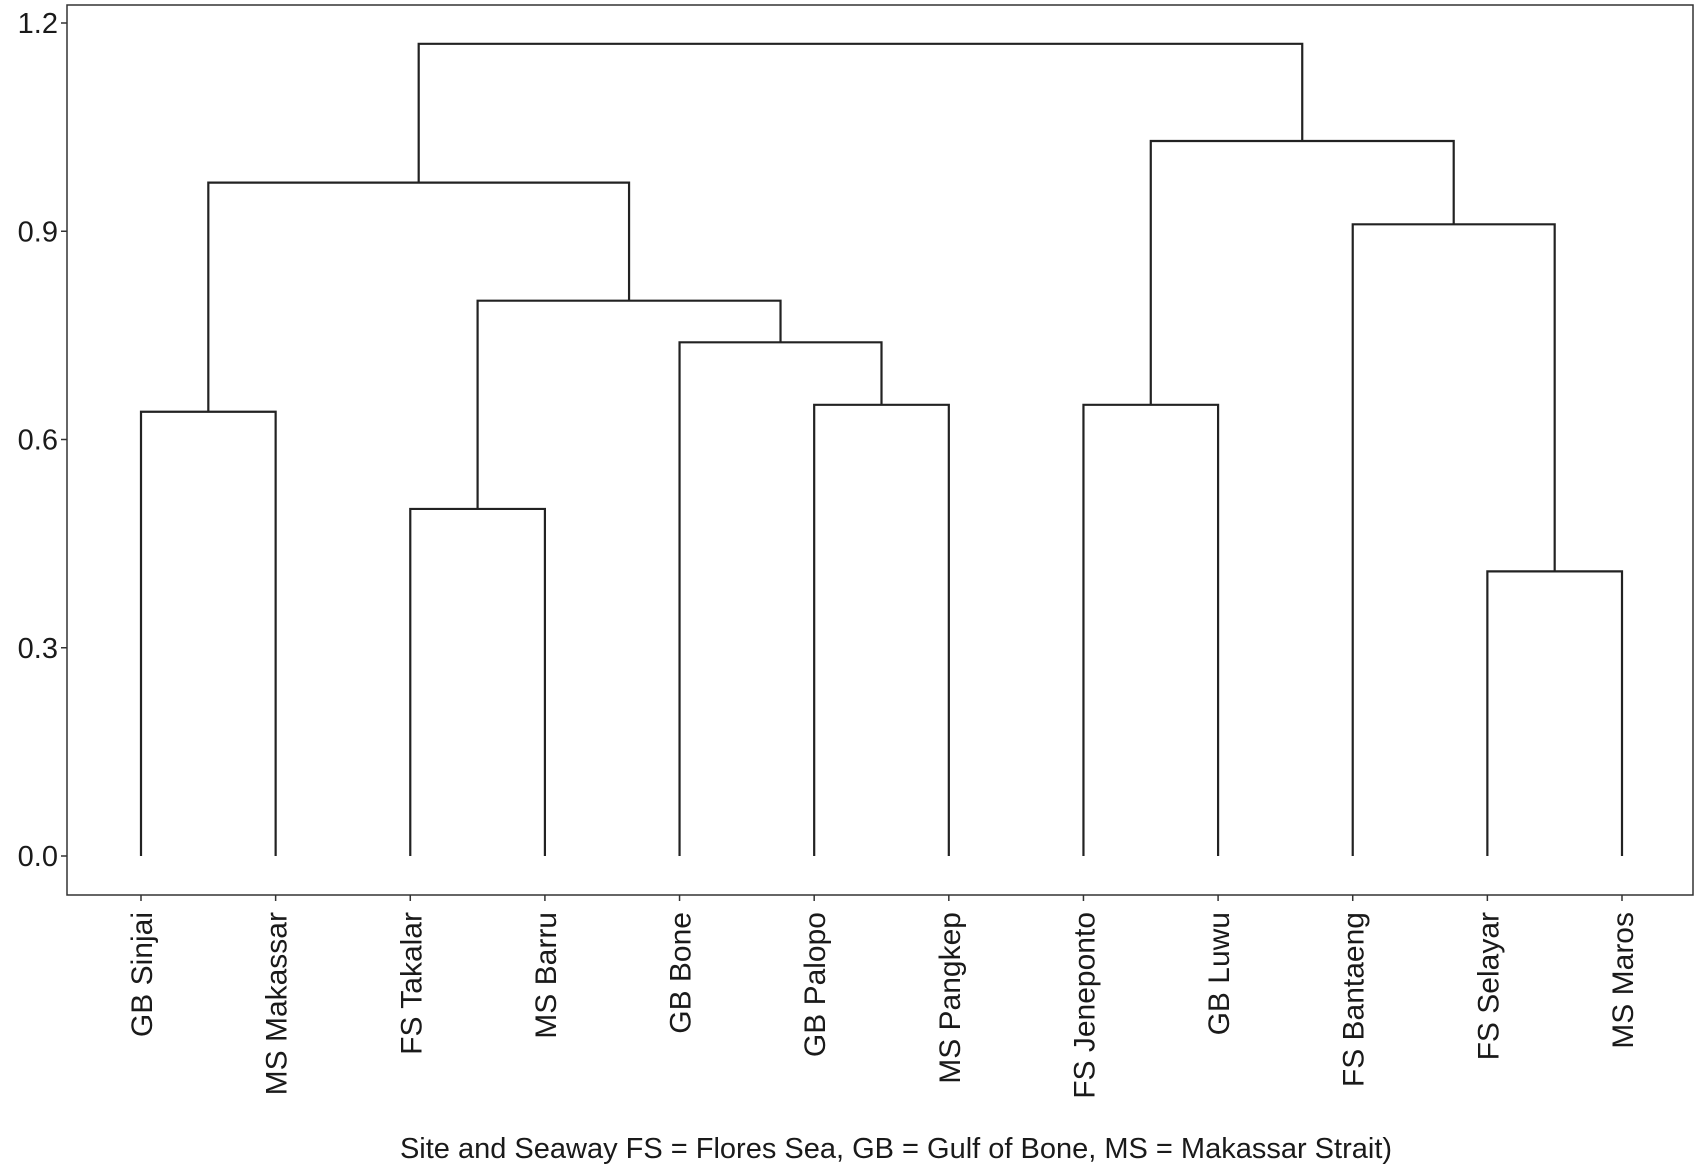 The image size is (1699, 1168). Describe the element at coordinates (1084, 1005) in the screenshot. I see `leaf-label: FS Jeneponto` at that location.